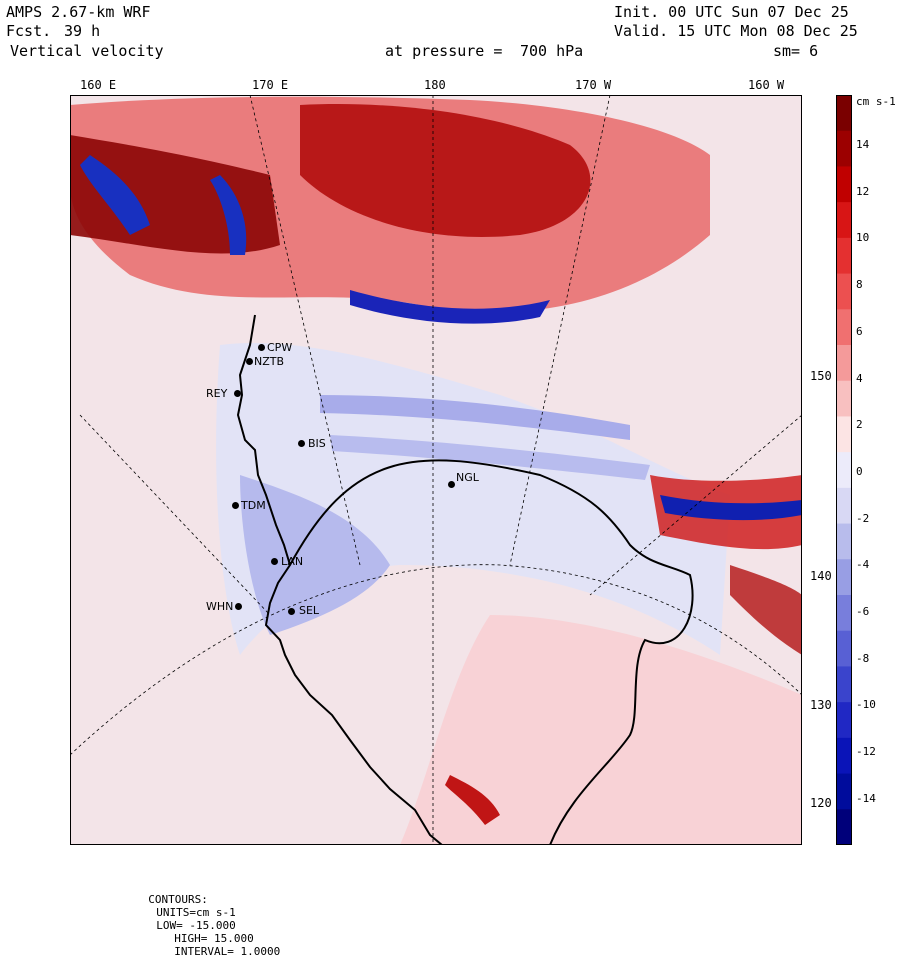 The width and height of the screenshot is (900, 958). I want to click on station-cpw-dot, so click(261, 347).